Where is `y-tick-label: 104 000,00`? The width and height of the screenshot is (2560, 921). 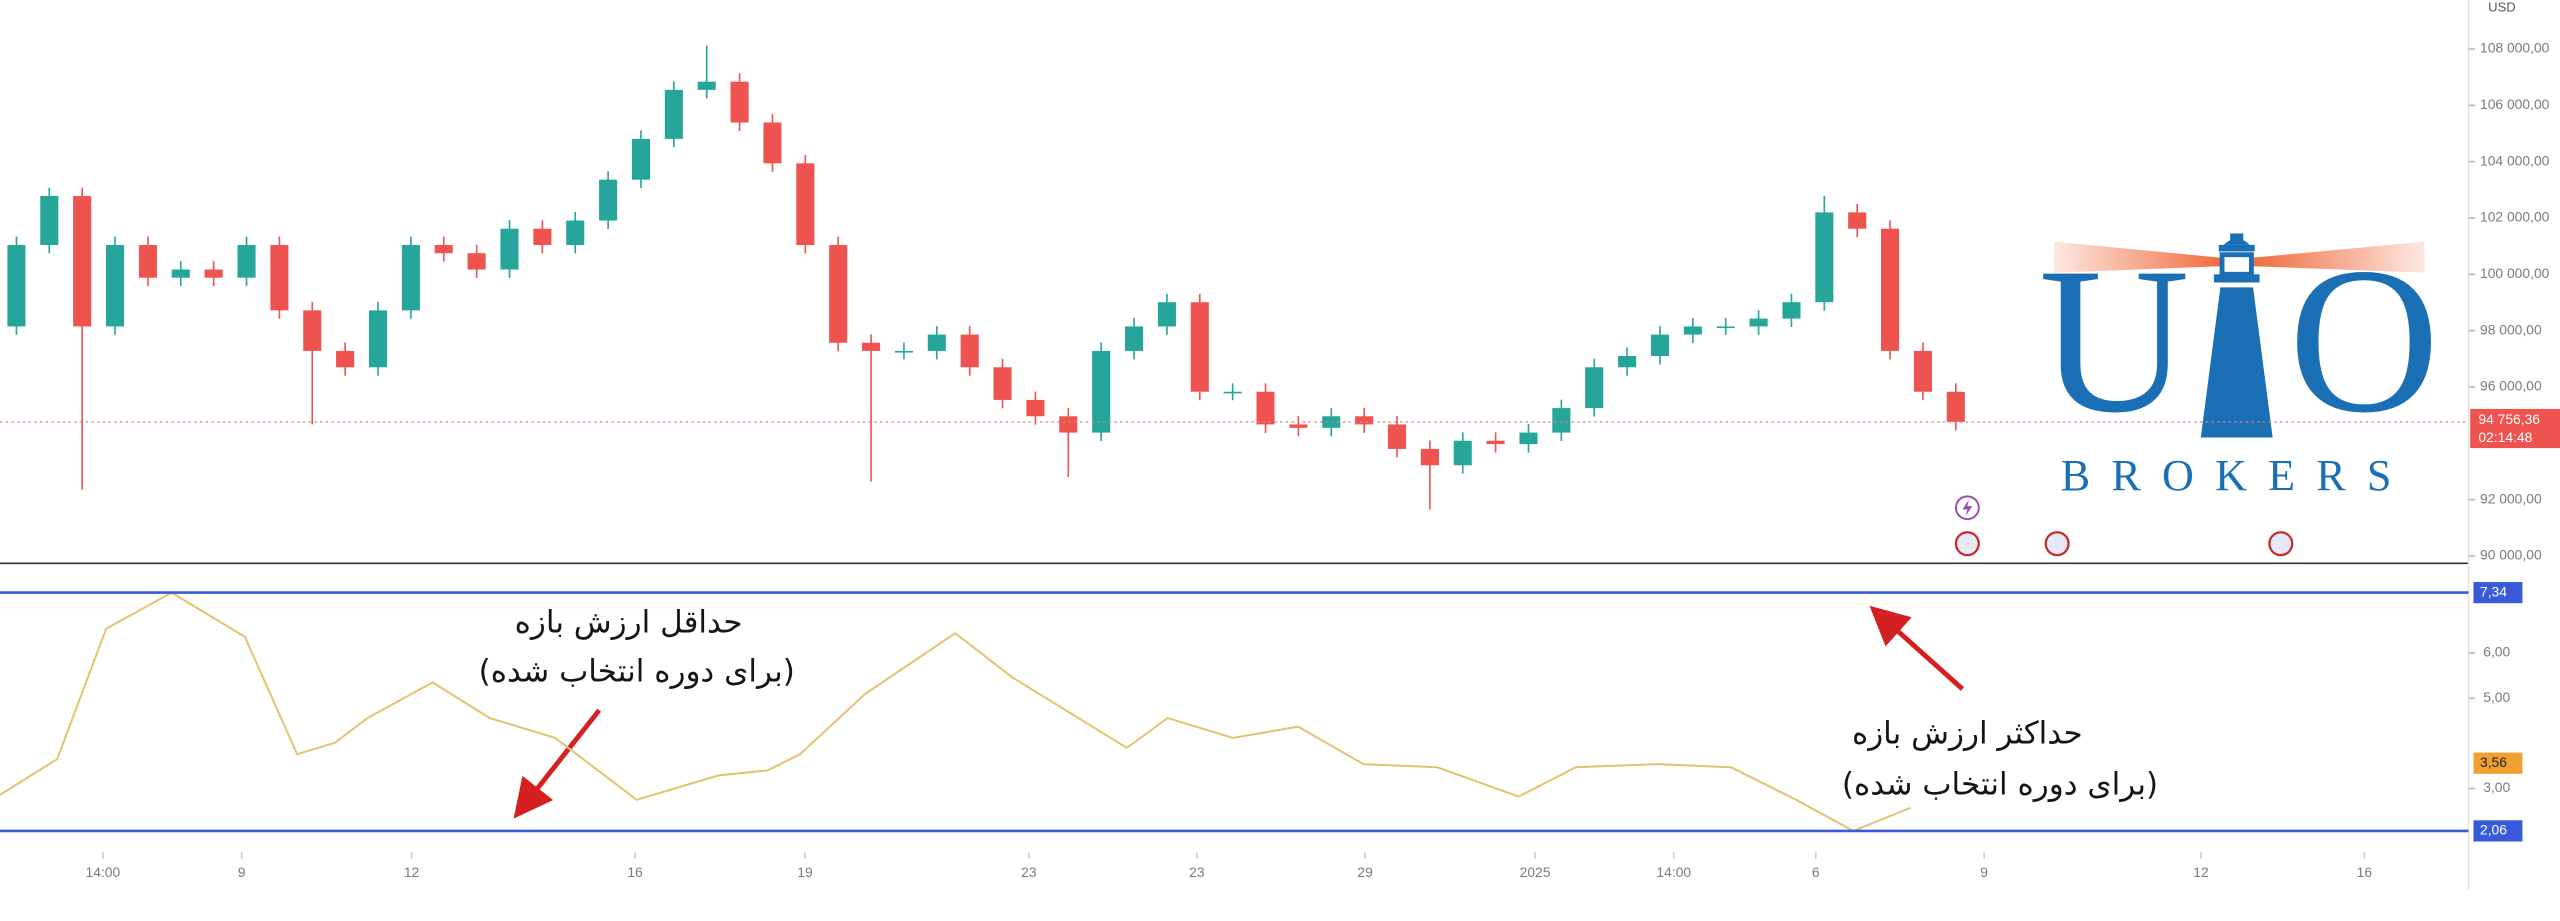
y-tick-label: 104 000,00 is located at coordinates (2515, 160).